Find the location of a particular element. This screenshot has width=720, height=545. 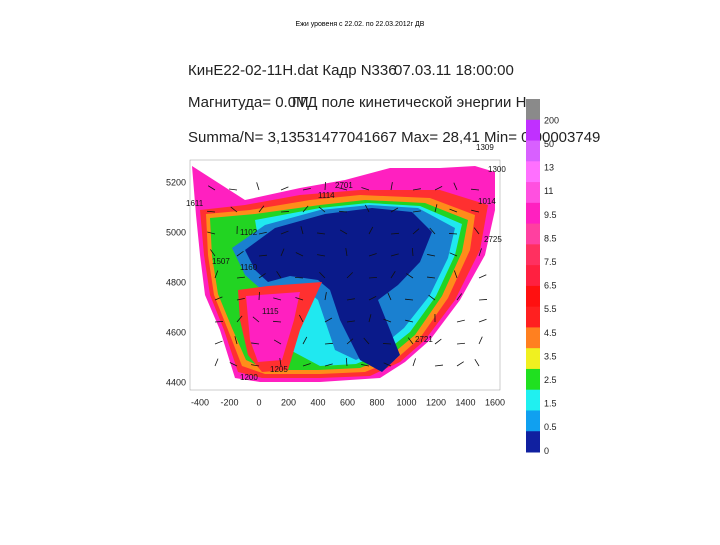

y-tick-label: 4800 is located at coordinates (176, 282).